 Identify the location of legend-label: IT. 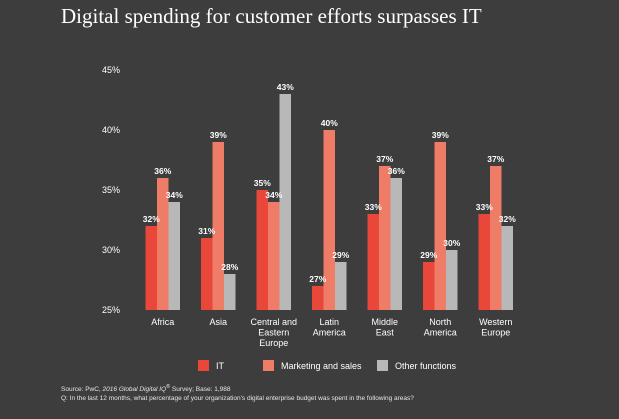
(220, 366).